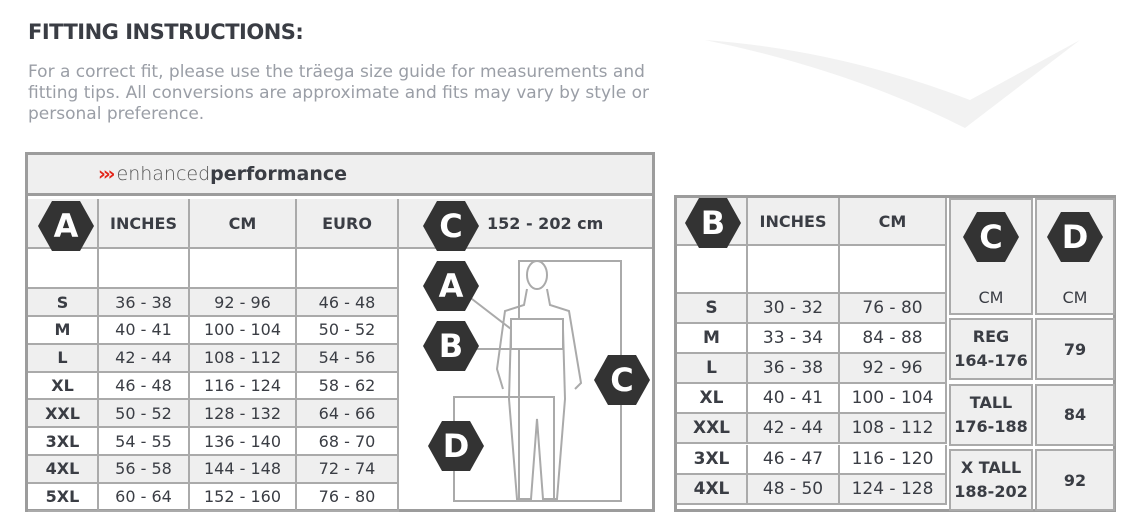 This screenshot has width=1142, height=530. What do you see at coordinates (537, 381) in the screenshot?
I see `body-figure-diagram` at bounding box center [537, 381].